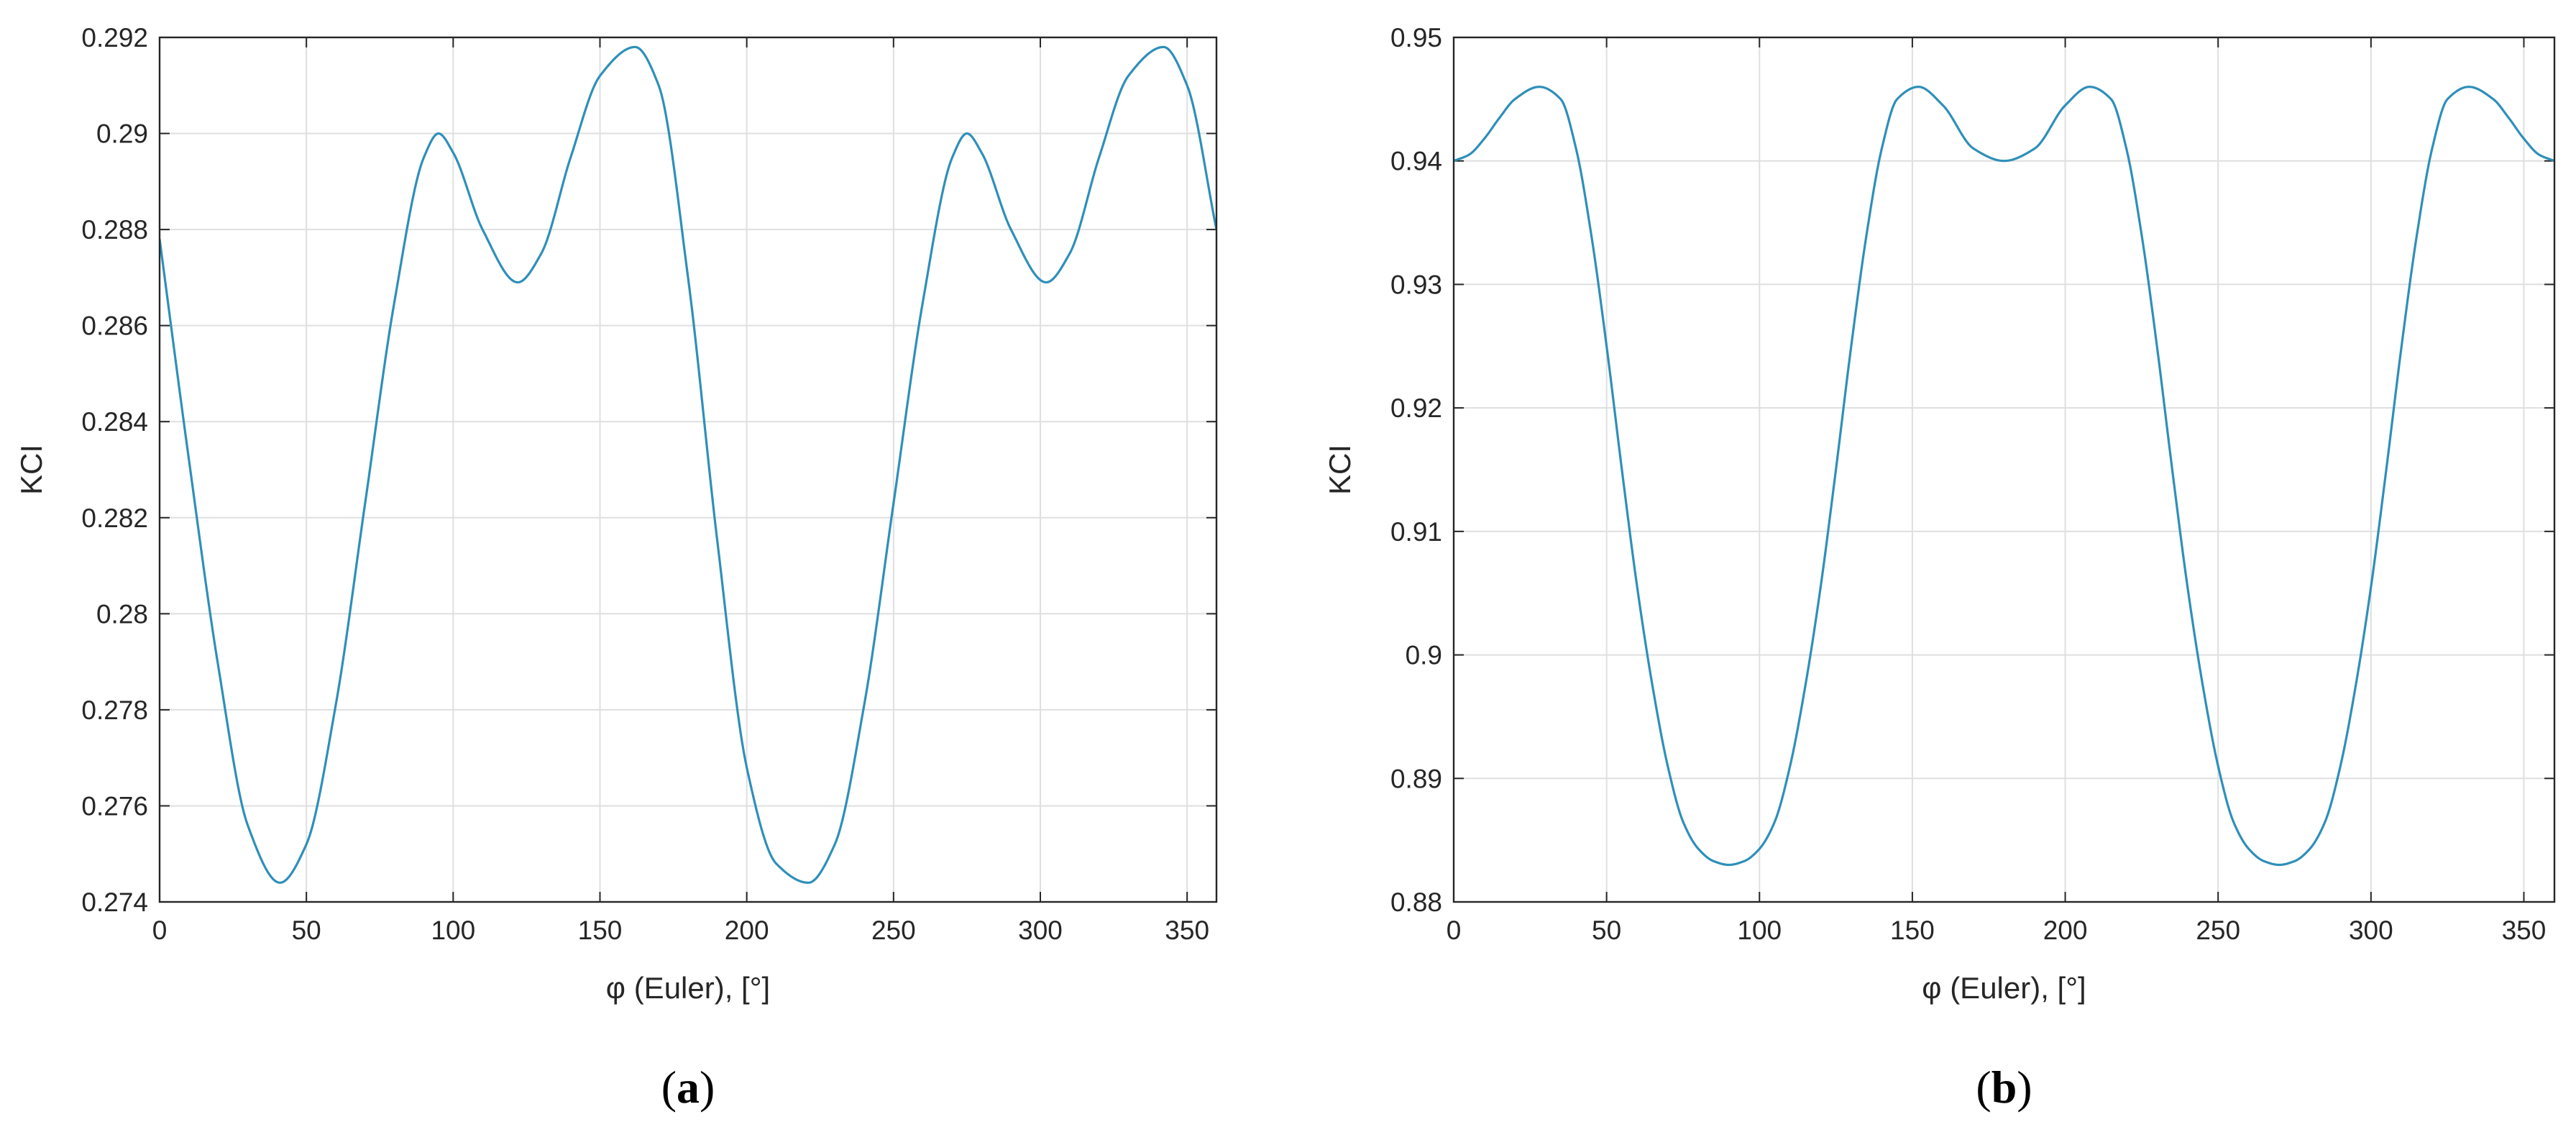 The image size is (2576, 1122). I want to click on y-tick-label: 0.276, so click(114, 806).